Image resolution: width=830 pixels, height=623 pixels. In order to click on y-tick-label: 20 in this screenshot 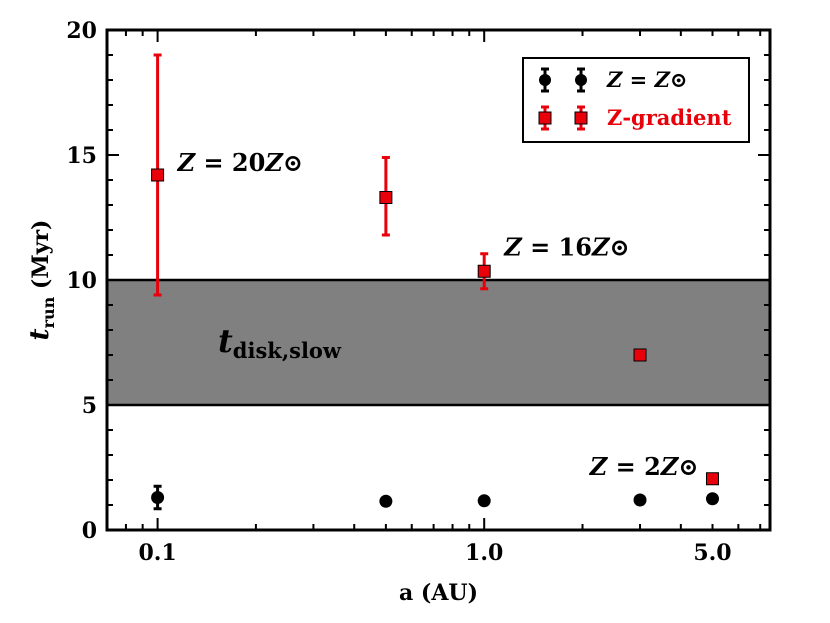, I will do `click(81, 31)`.